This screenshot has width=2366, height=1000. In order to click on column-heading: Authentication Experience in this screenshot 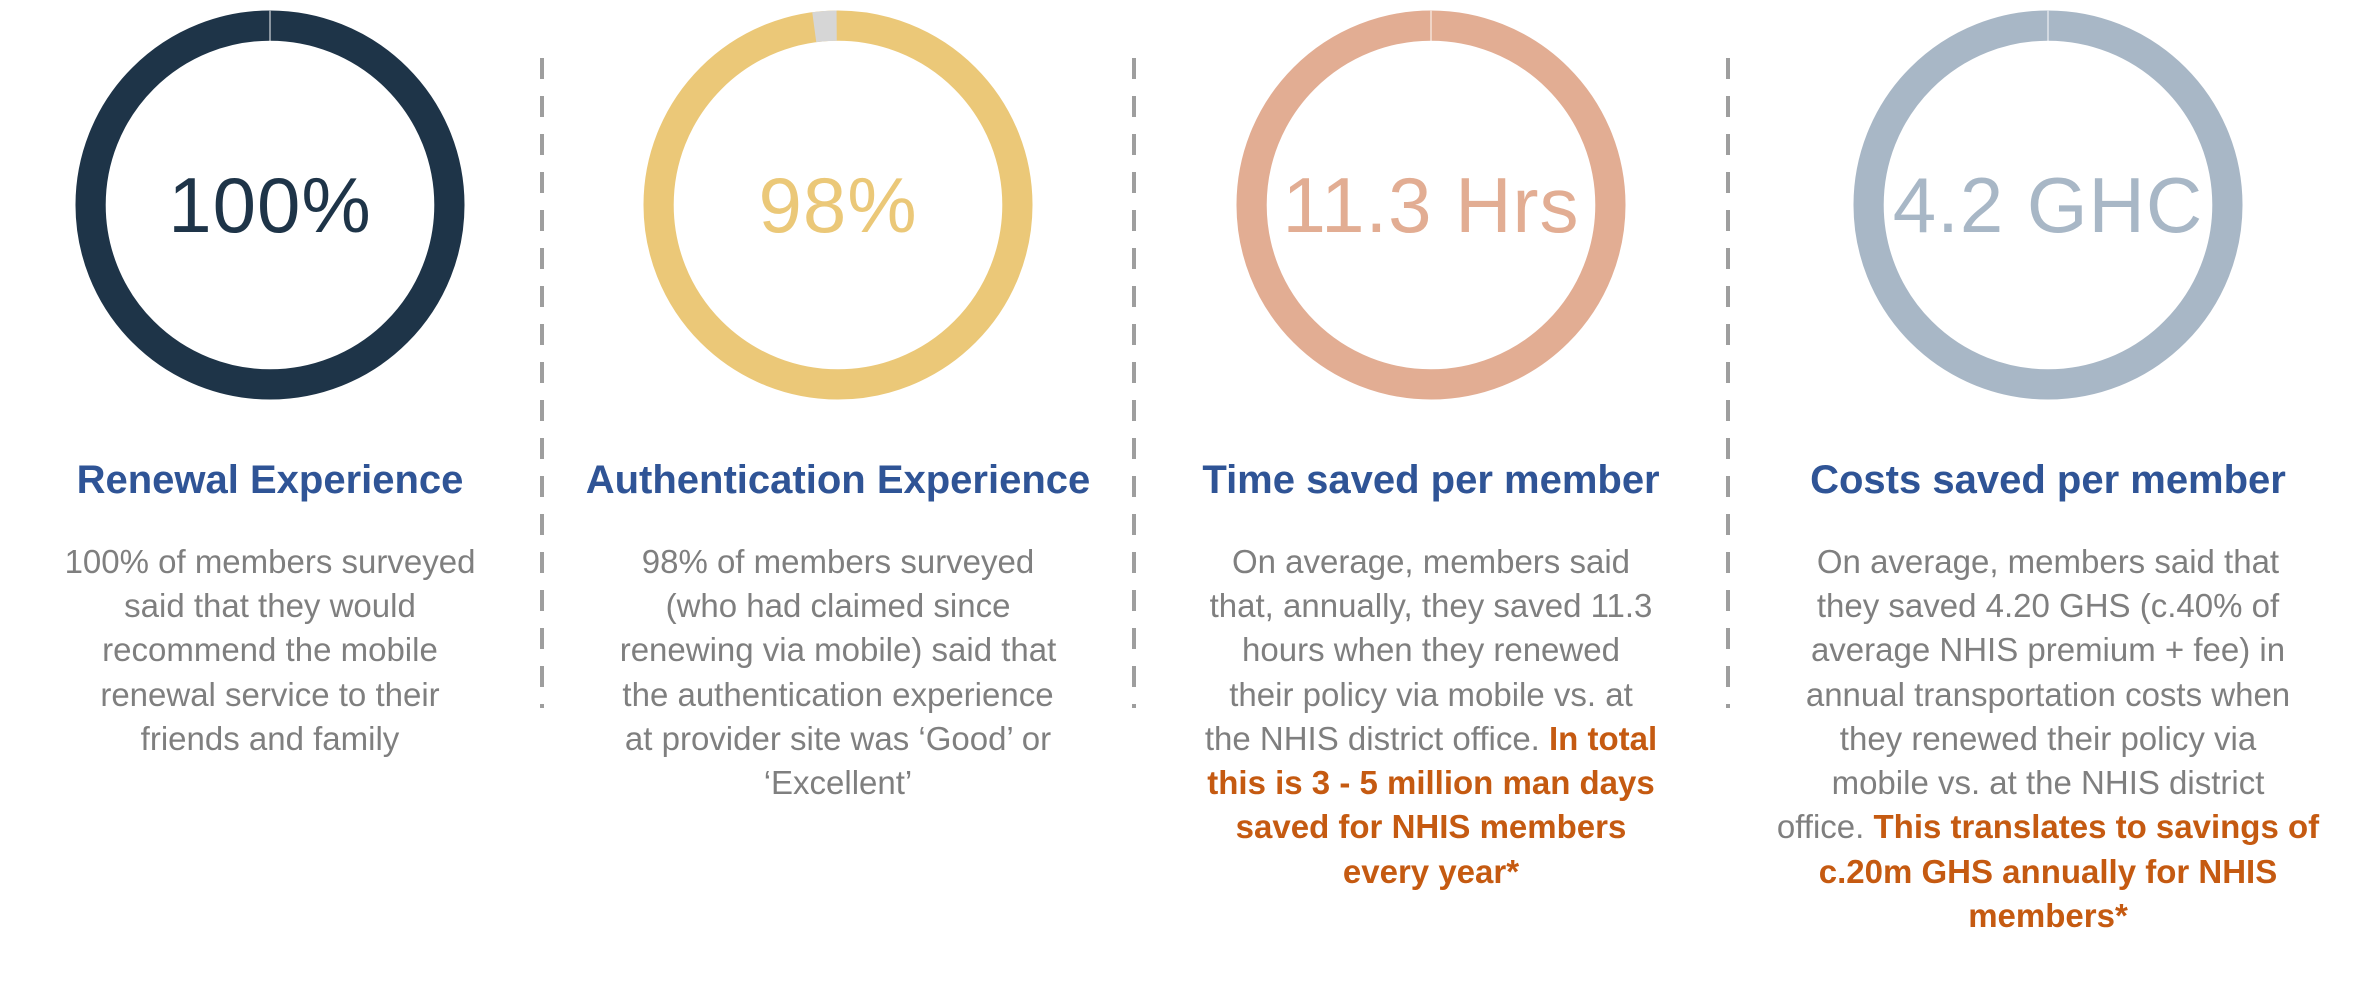, I will do `click(838, 480)`.